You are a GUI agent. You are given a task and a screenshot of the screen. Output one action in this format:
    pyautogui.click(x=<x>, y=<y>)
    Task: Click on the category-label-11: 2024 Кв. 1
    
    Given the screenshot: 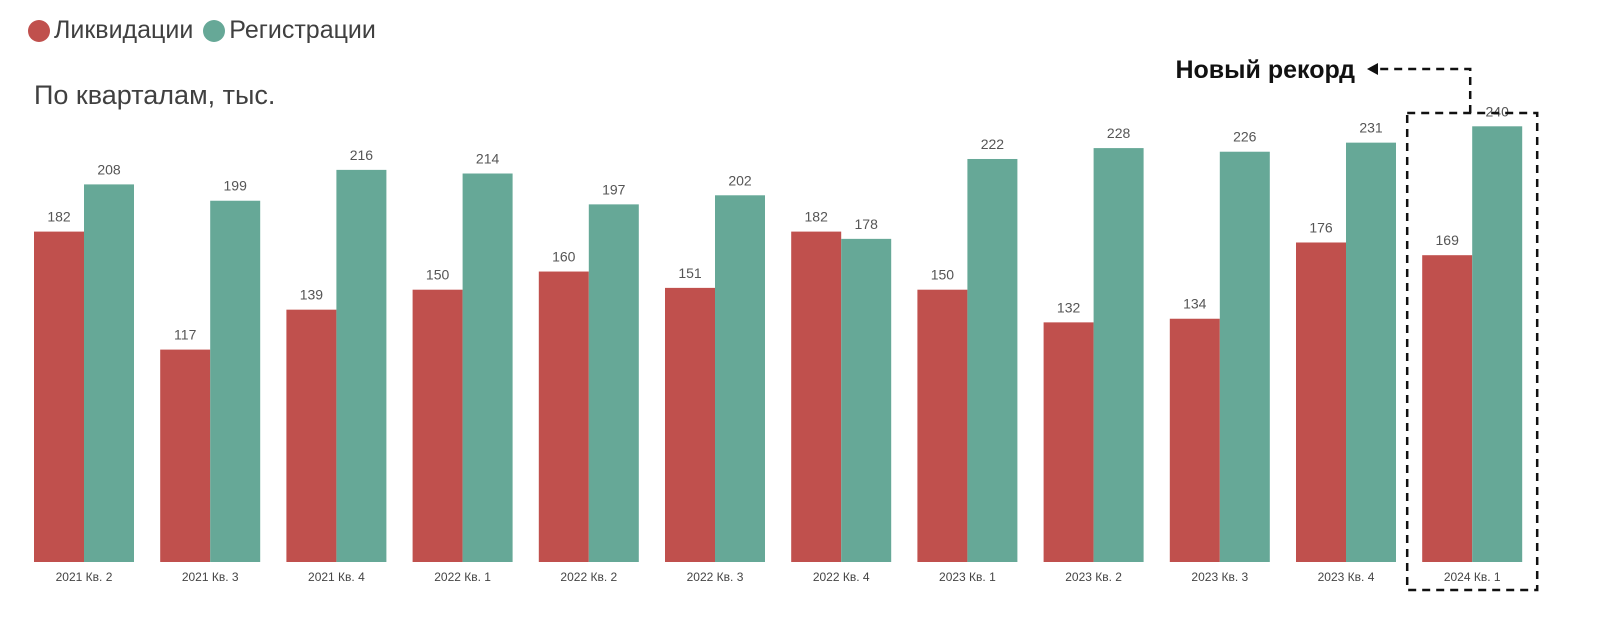 What is the action you would take?
    pyautogui.click(x=1472, y=577)
    